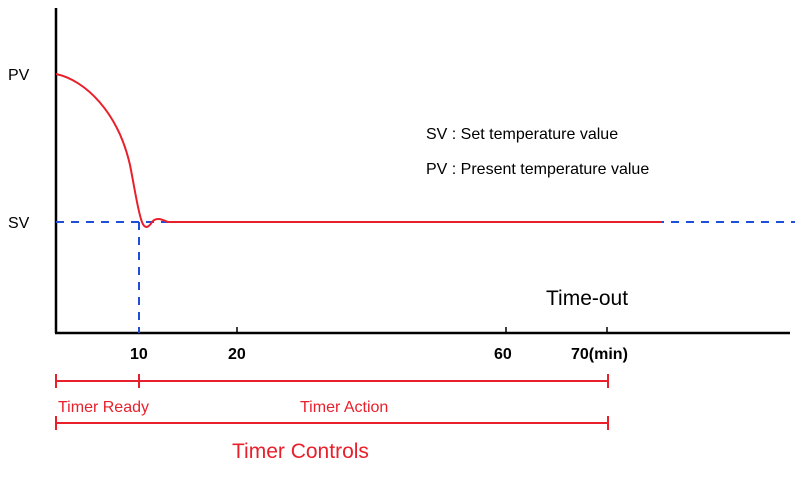 This screenshot has height=493, width=810. I want to click on timer-action-label: Timer Action, so click(344, 407).